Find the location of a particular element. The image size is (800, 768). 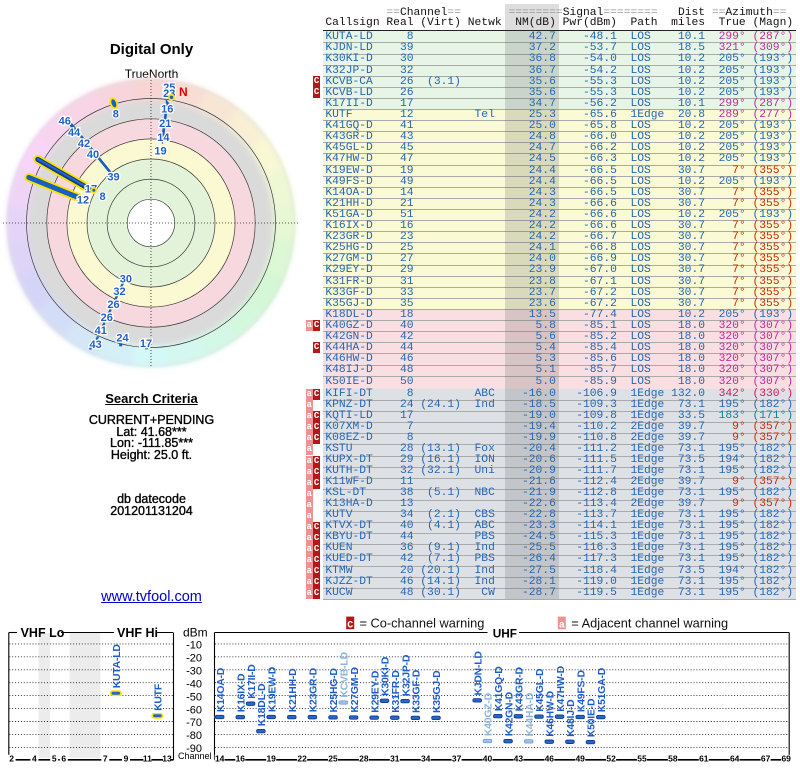

svg-text: 64 is located at coordinates (735, 758).